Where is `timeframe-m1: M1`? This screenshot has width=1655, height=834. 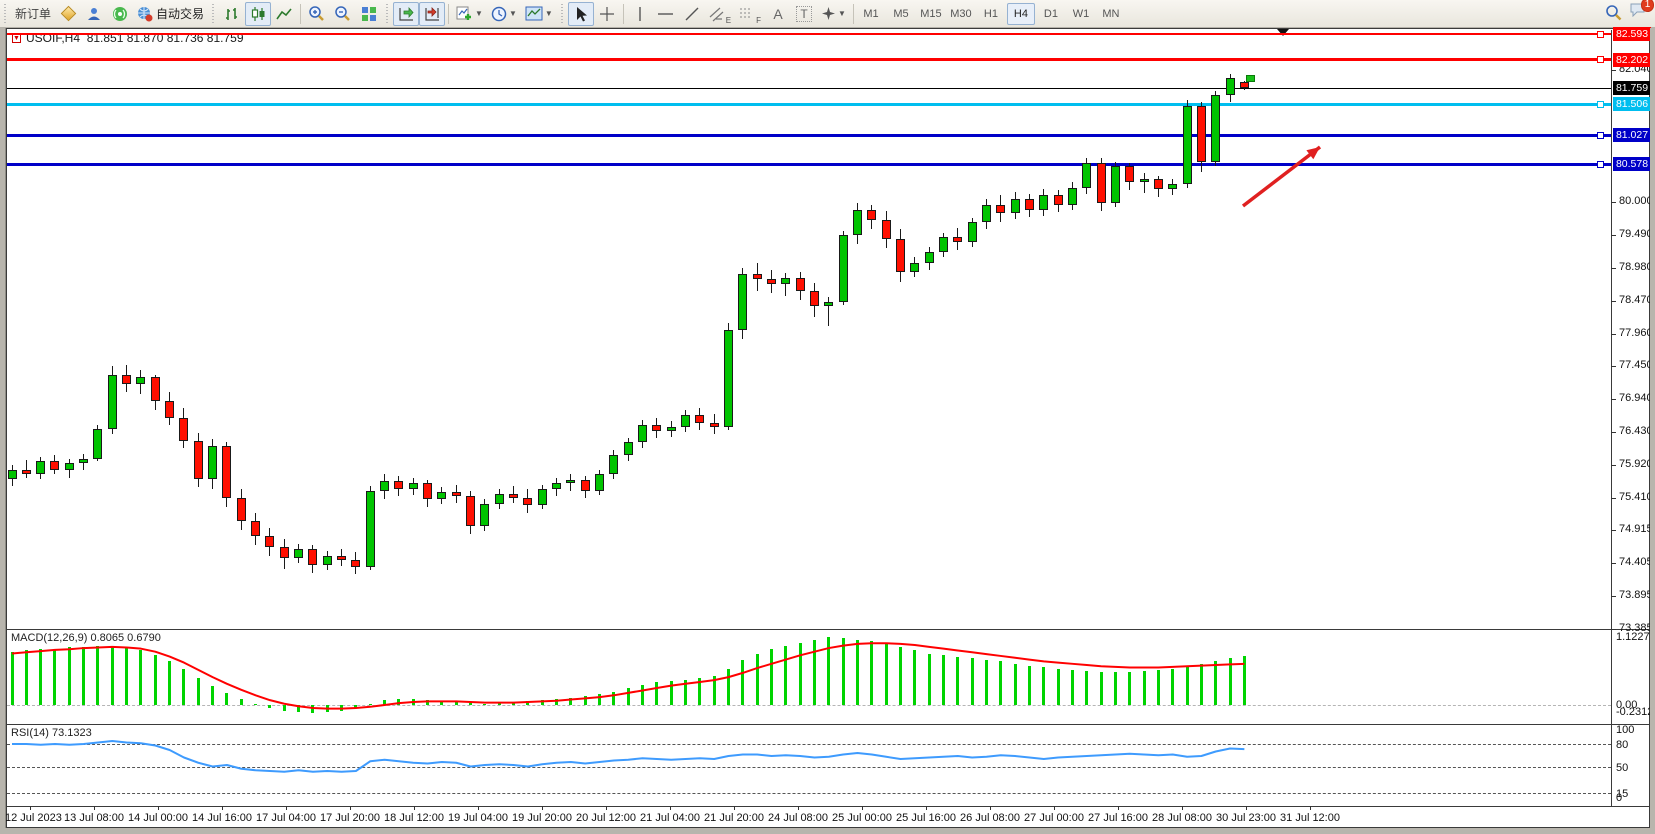
timeframe-m1: M1 is located at coordinates (871, 13).